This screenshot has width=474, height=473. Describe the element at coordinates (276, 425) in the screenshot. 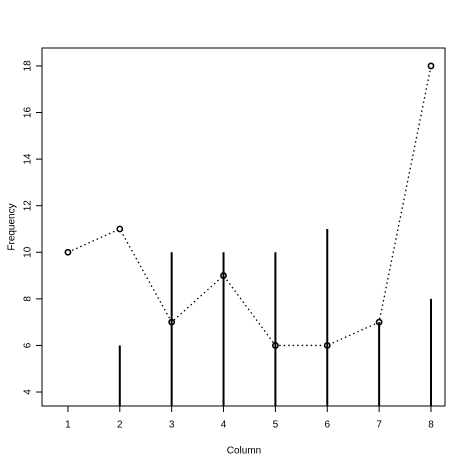

I see `x-tick-label: 5` at that location.